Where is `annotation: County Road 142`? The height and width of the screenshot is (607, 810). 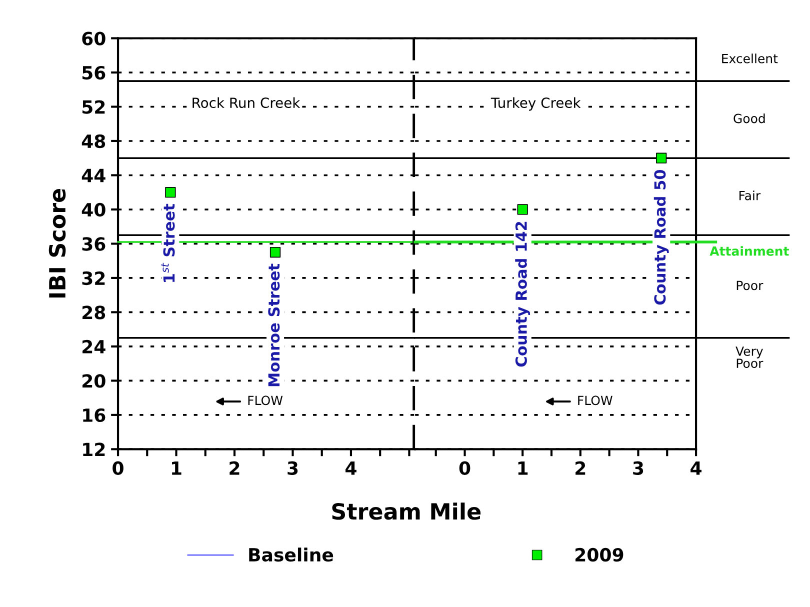 annotation: County Road 142 is located at coordinates (522, 294).